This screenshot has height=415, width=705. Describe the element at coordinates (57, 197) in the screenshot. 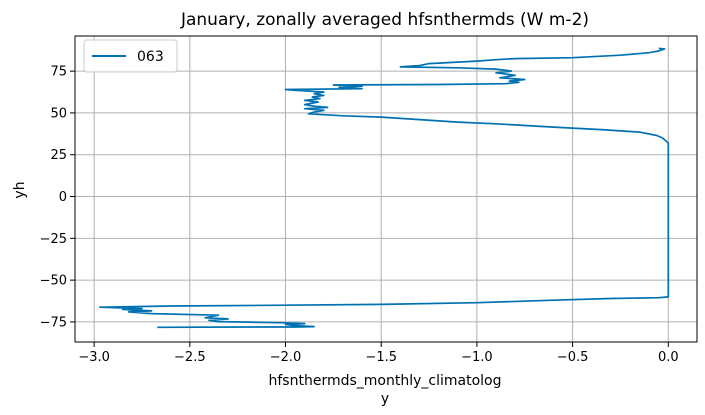

I see `y-axis-ticks: −75 −50 −25 0 25 50 75` at that location.